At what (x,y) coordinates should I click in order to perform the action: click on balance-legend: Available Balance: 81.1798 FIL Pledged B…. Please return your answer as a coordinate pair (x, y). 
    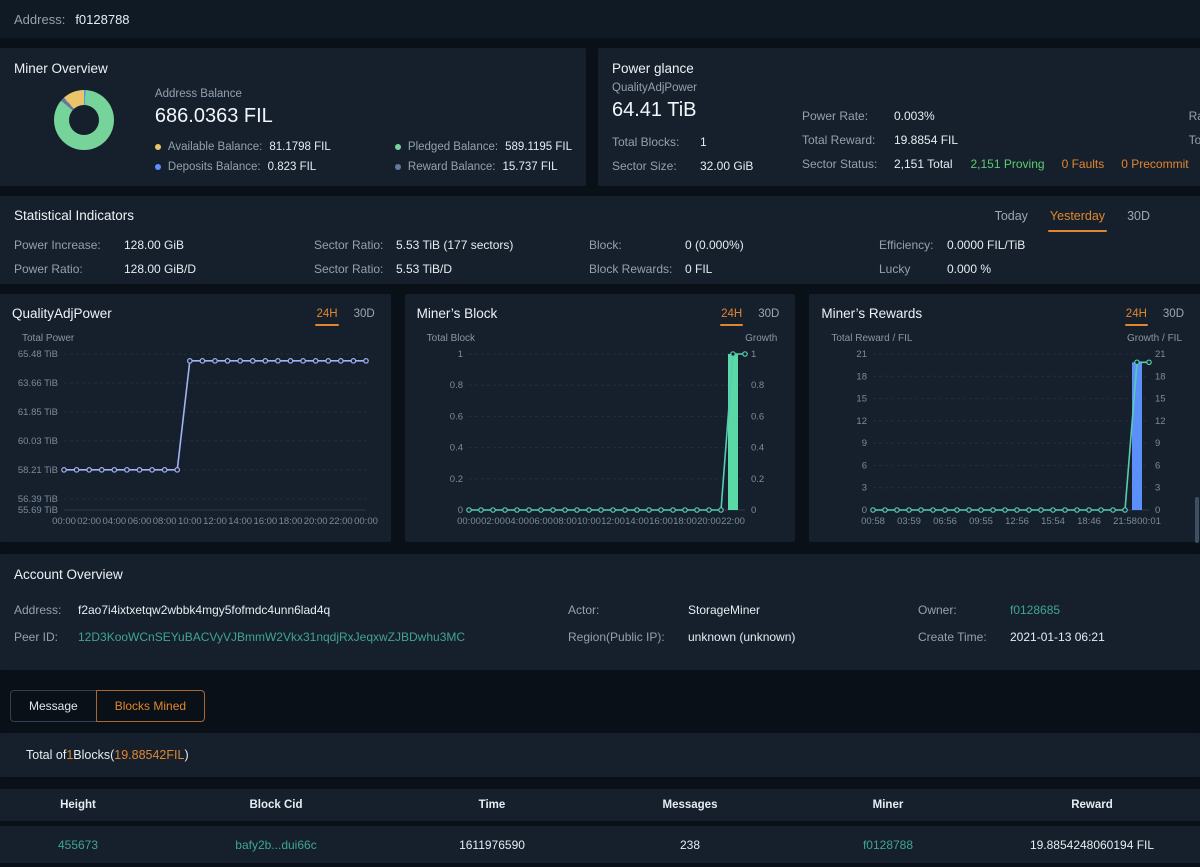
    Looking at the image, I should click on (363, 157).